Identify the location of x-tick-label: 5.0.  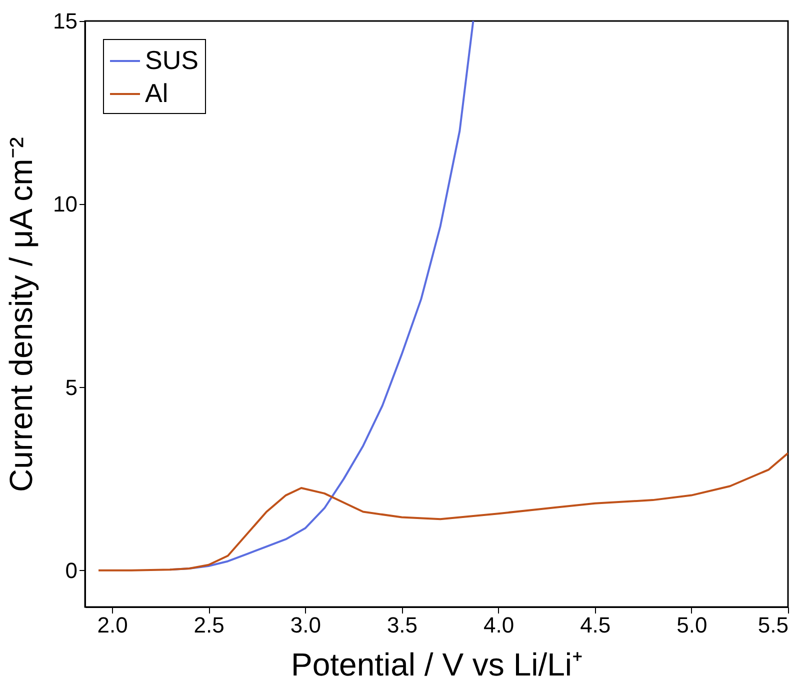
(692, 625).